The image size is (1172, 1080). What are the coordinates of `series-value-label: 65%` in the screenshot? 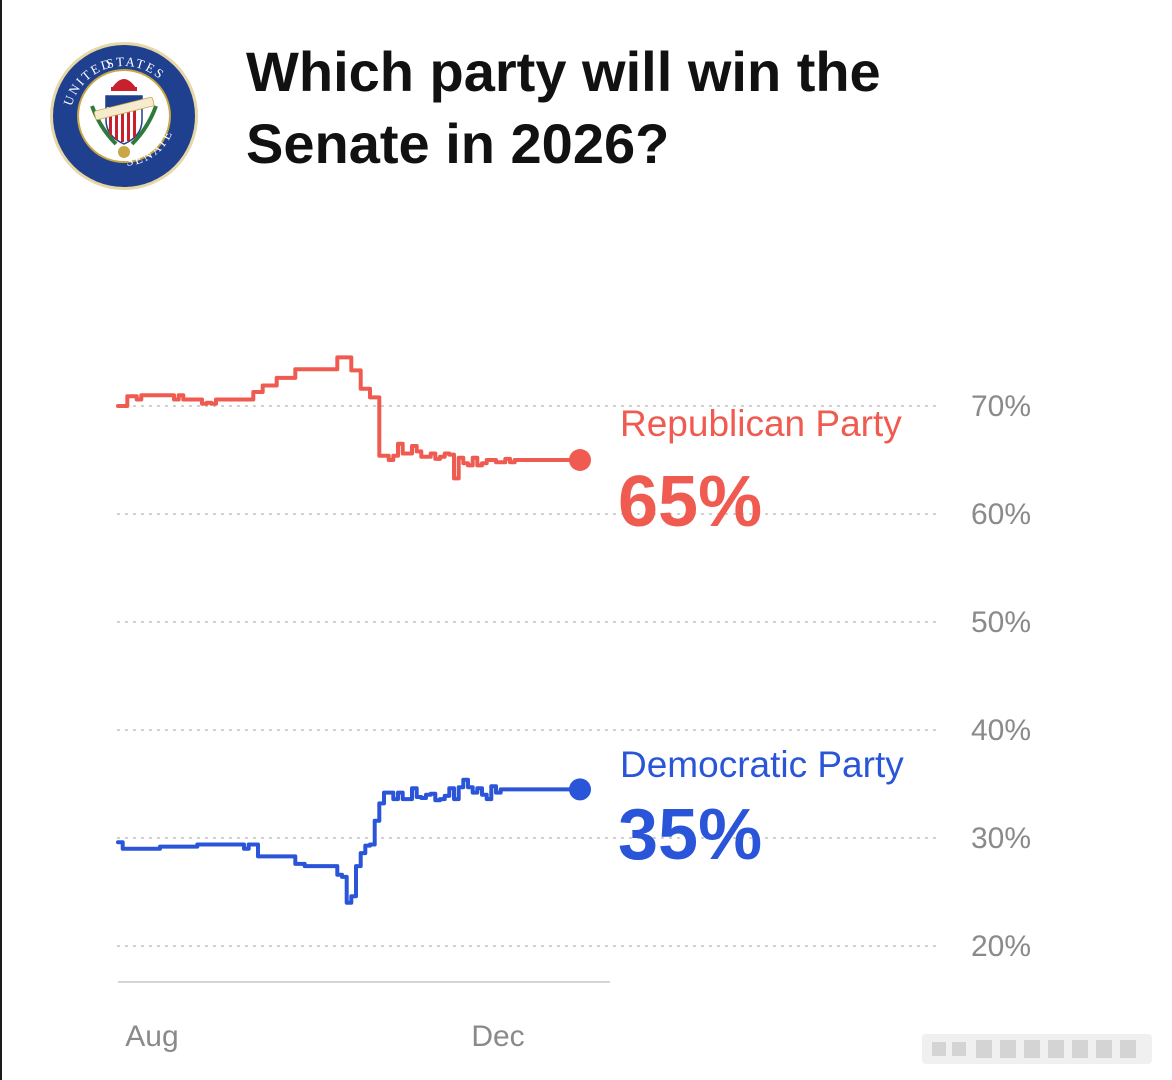 It's located at (690, 502).